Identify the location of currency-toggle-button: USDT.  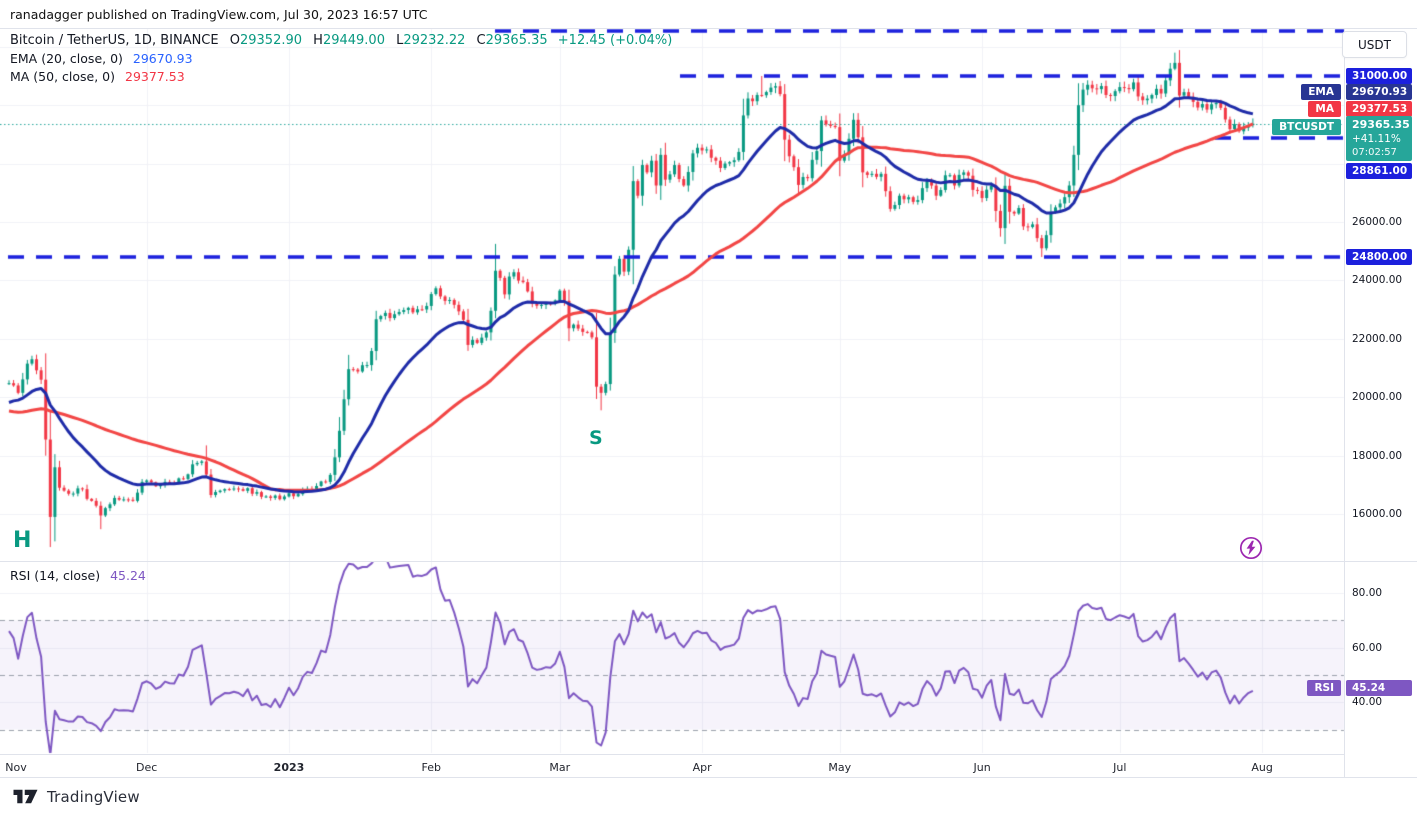
(1374, 44).